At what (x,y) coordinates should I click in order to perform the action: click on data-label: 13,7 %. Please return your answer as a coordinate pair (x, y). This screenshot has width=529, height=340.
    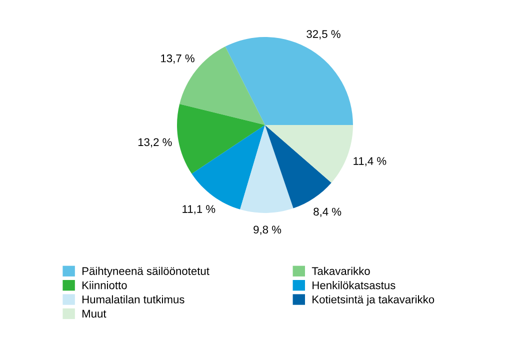
    Looking at the image, I should click on (177, 59).